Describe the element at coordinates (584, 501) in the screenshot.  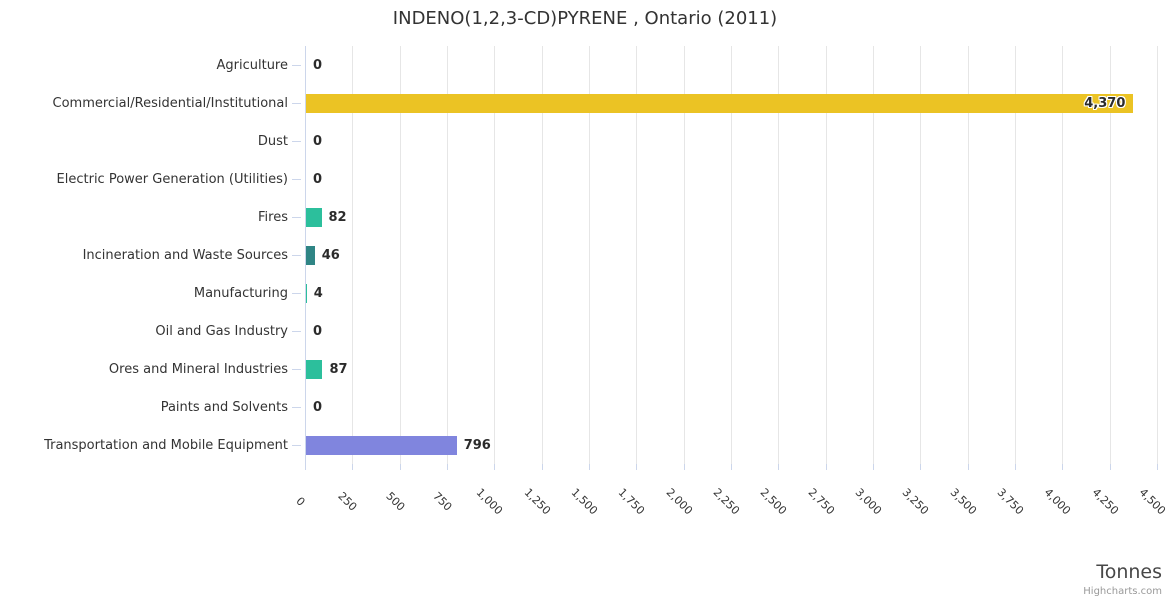
I see `x-axis-tick-label: 1,500` at that location.